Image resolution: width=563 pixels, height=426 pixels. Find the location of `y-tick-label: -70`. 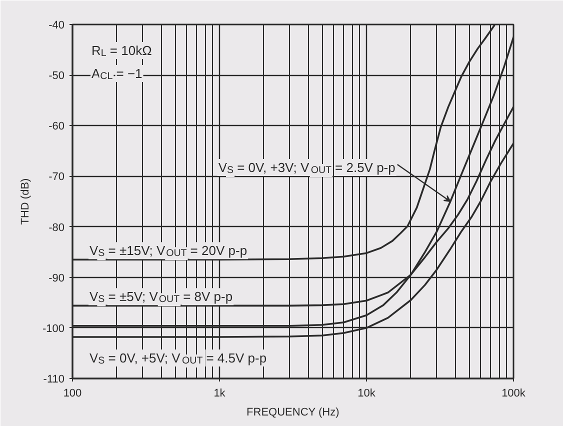

y-tick-label: -70 is located at coordinates (56, 177).